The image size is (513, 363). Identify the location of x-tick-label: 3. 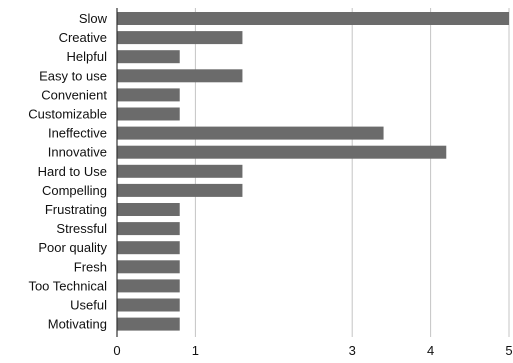
(352, 350).